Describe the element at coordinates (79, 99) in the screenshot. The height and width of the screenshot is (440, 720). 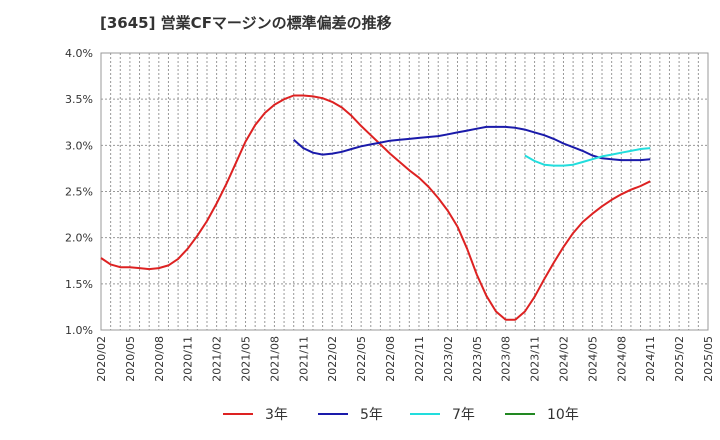
I see `y-tick-label: 3.5%` at that location.